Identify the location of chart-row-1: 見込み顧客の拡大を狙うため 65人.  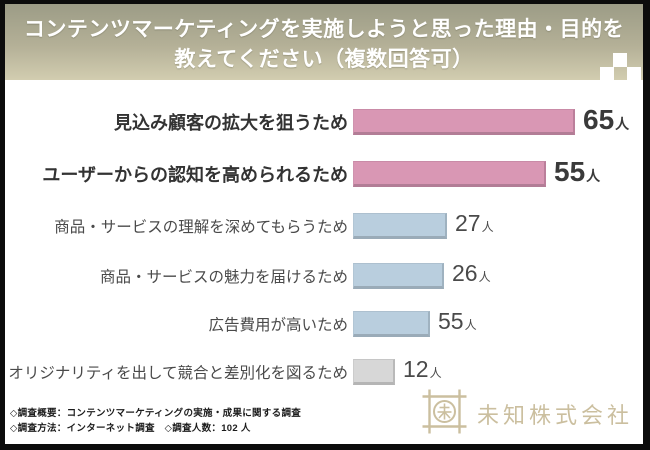
(325, 120).